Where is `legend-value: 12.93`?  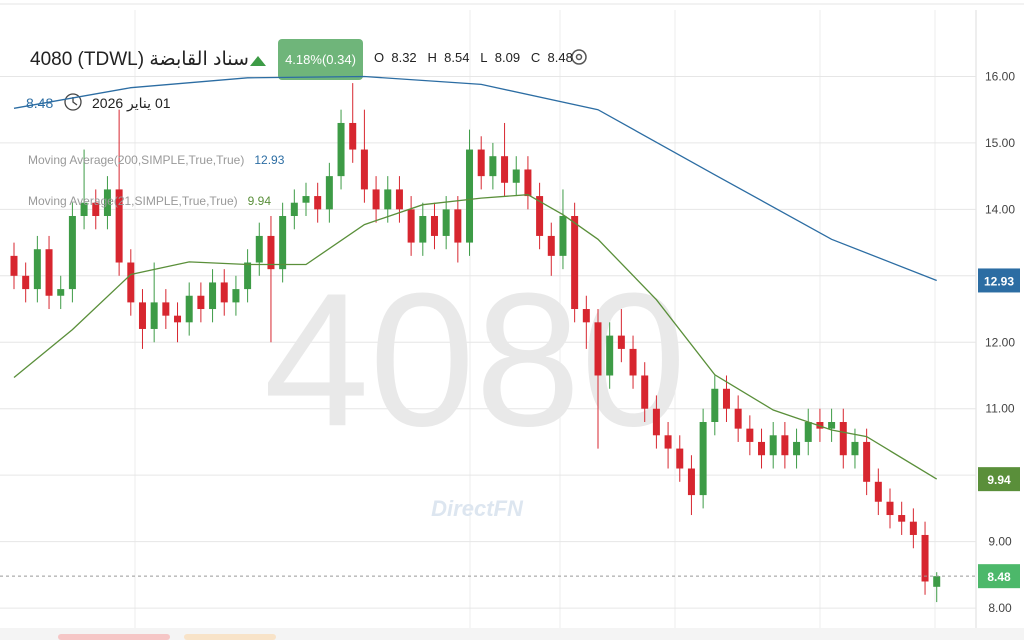 legend-value: 12.93 is located at coordinates (269, 160).